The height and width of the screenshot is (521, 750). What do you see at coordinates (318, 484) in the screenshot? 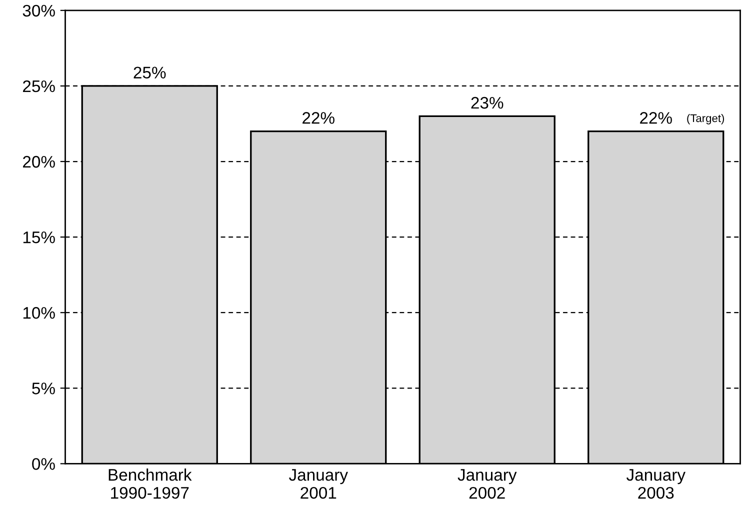
I see `x-tick-label: January 2001` at bounding box center [318, 484].